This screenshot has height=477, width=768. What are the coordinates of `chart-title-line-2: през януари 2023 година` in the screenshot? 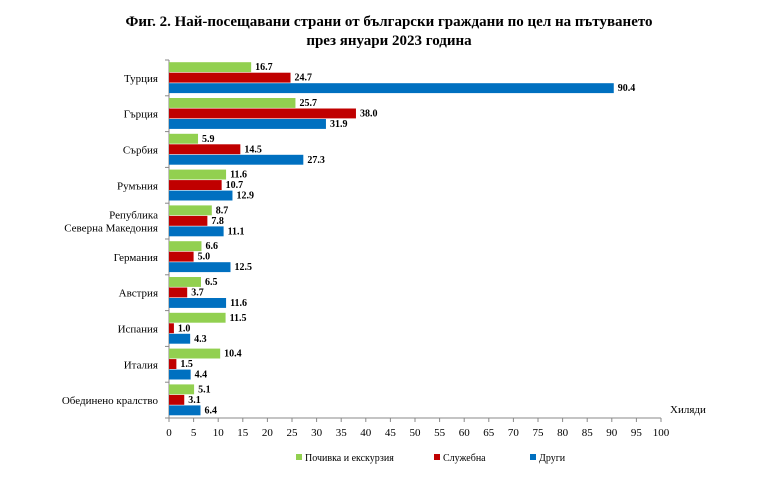 It's located at (389, 41).